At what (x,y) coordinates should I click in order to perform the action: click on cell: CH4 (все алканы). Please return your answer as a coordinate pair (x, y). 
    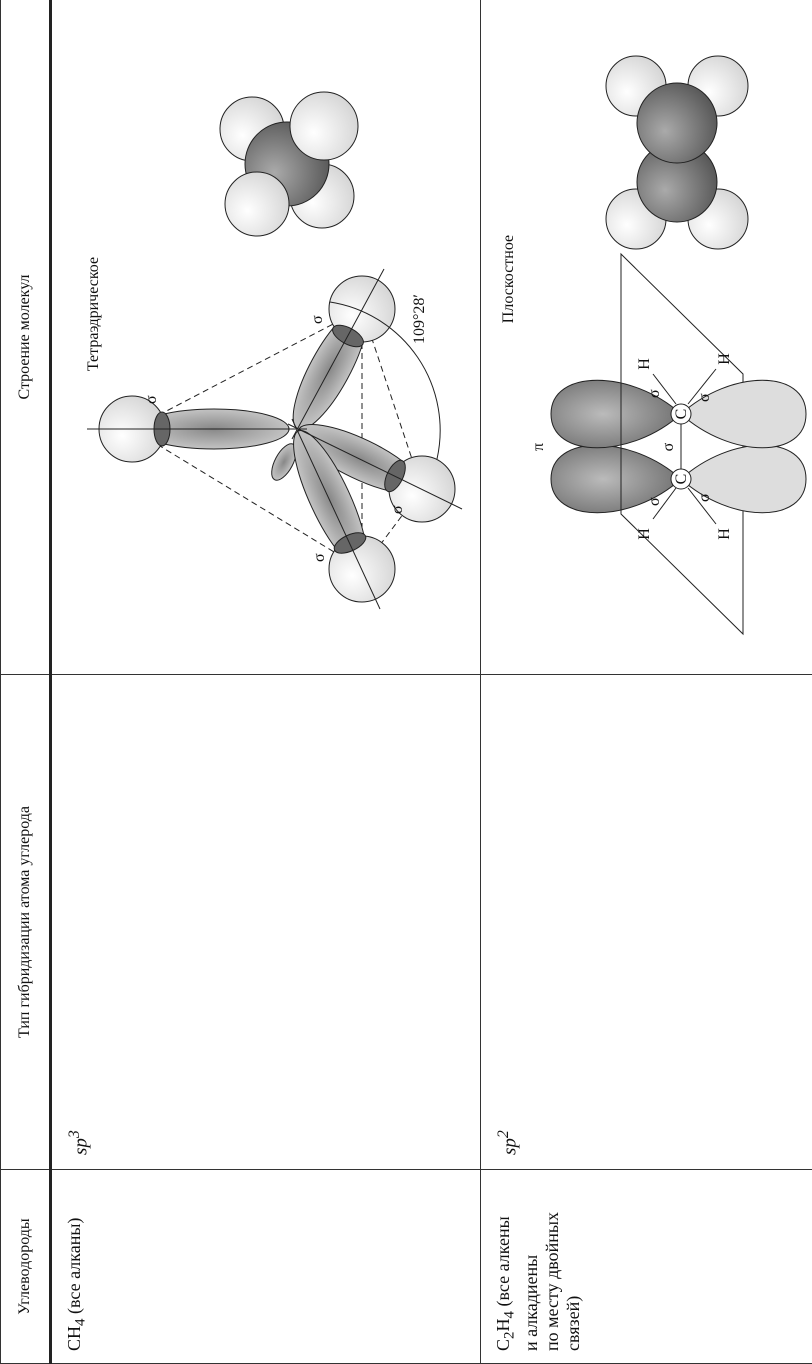
    Looking at the image, I should click on (265, 1266).